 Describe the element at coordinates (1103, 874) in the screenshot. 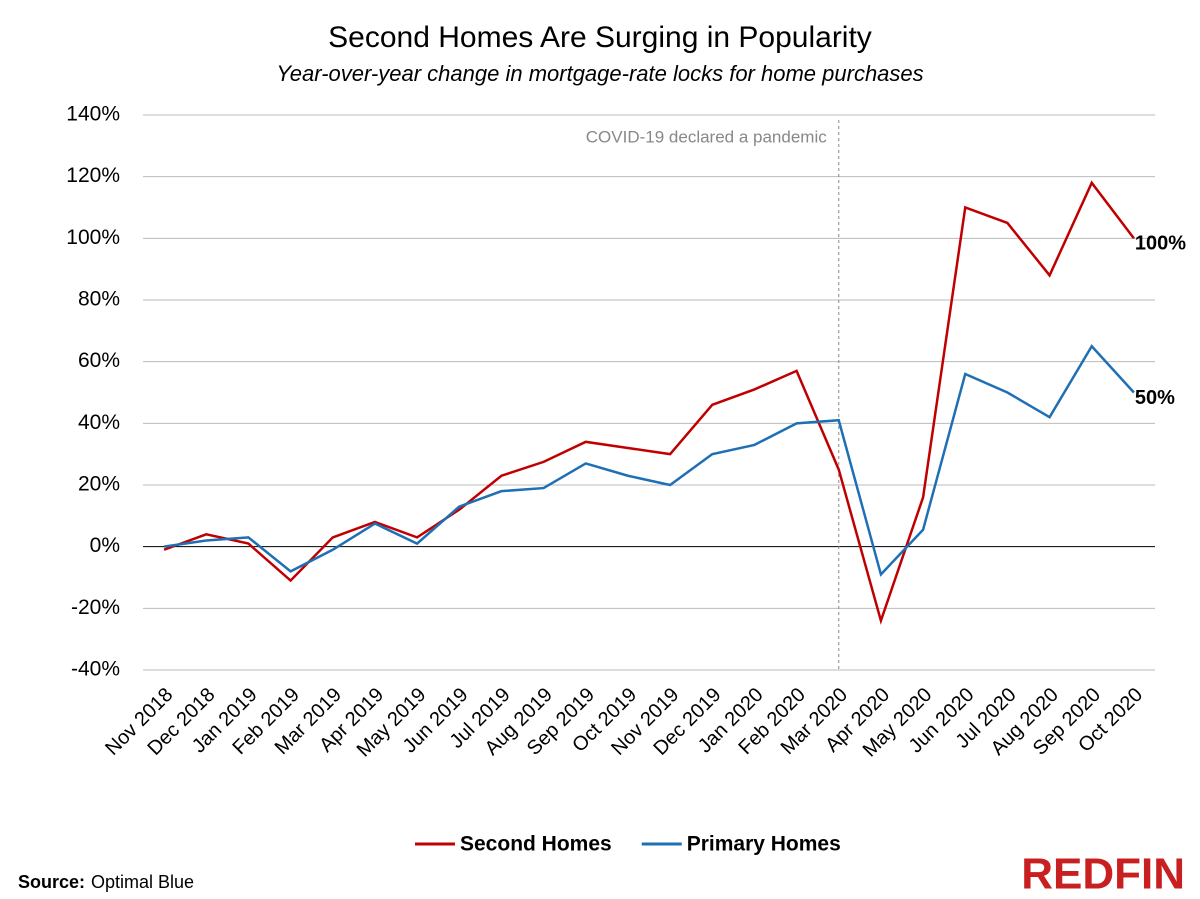

I see `logo: REDFIN` at that location.